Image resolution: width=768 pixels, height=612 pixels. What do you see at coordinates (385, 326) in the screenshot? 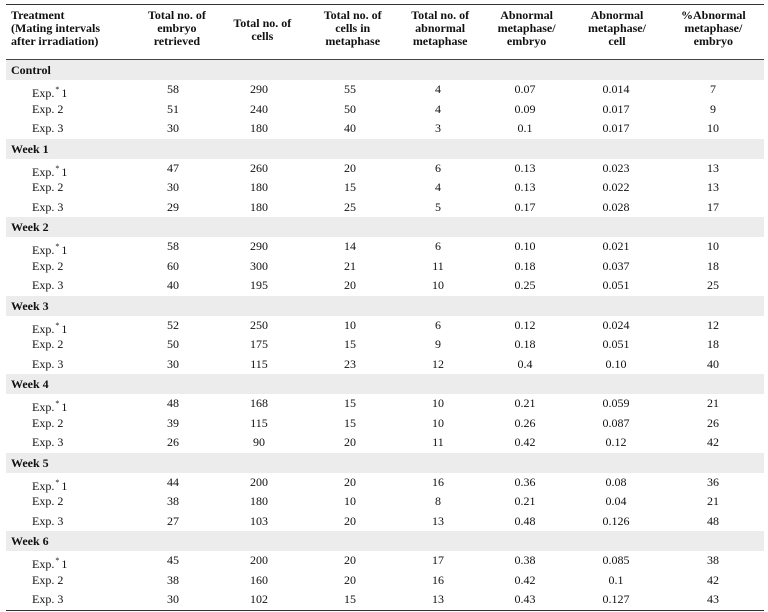
I see `table-row: Exp.* 1 52 250 10 6 0.12 0.024 12` at bounding box center [385, 326].